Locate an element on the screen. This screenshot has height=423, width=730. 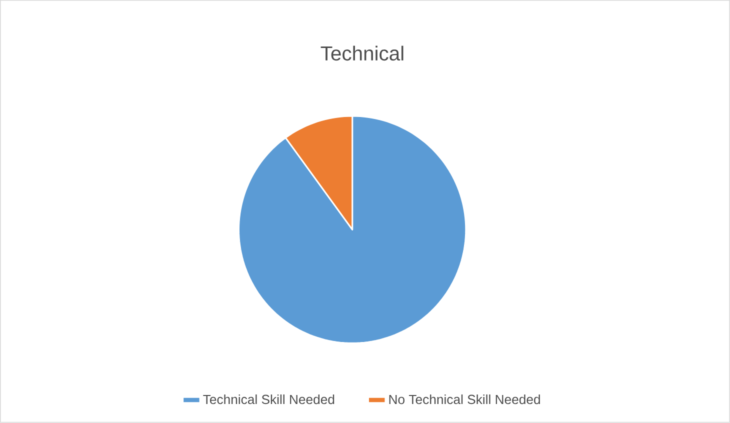
chart-title: Technical is located at coordinates (362, 53).